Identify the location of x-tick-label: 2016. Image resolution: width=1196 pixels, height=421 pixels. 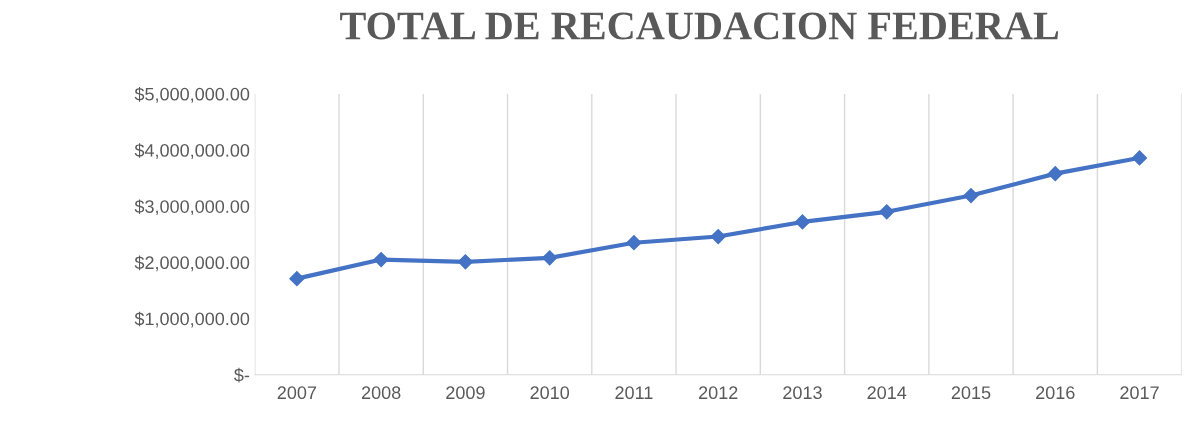
(1055, 393).